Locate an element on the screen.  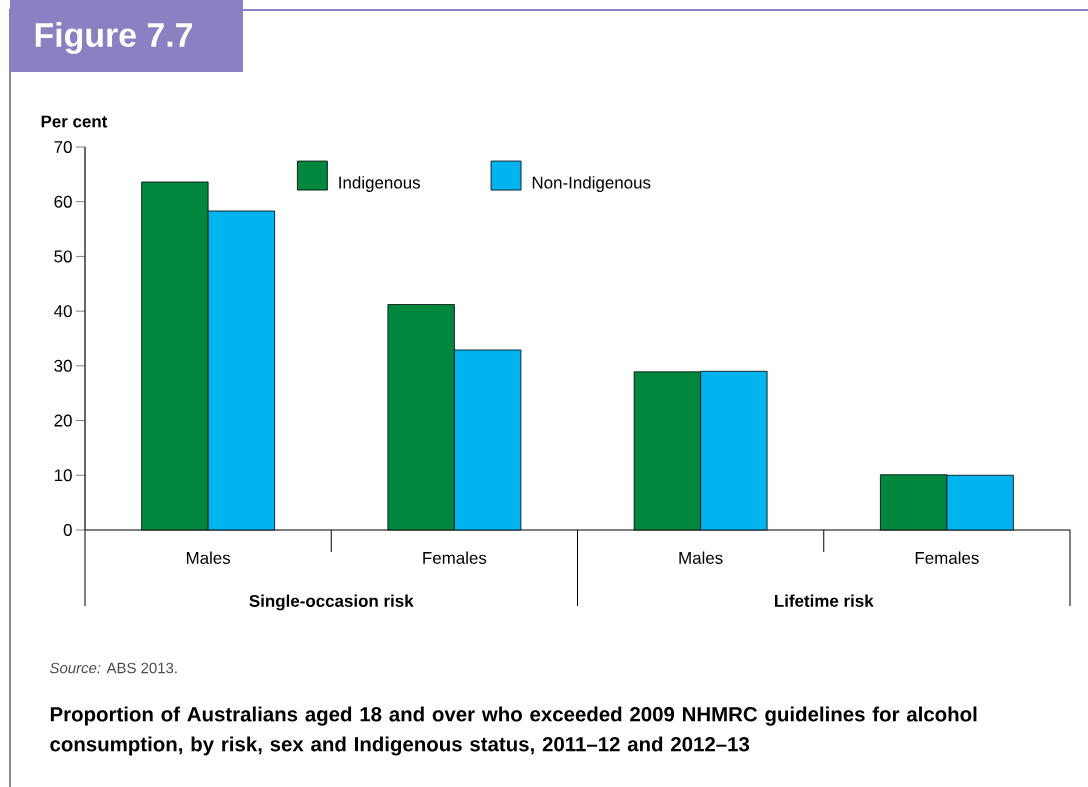
y-tick-label: 20 is located at coordinates (63, 420).